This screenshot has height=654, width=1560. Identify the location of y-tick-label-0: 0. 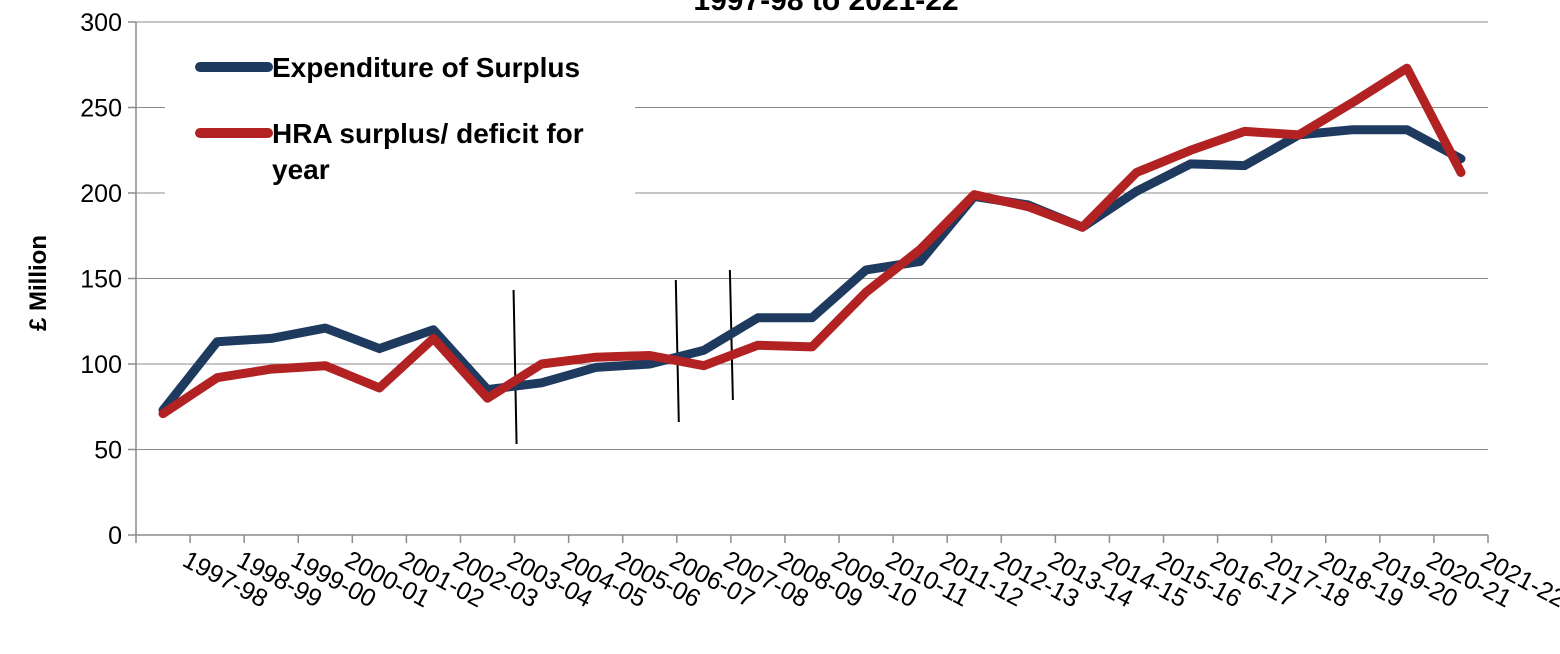
(115, 536).